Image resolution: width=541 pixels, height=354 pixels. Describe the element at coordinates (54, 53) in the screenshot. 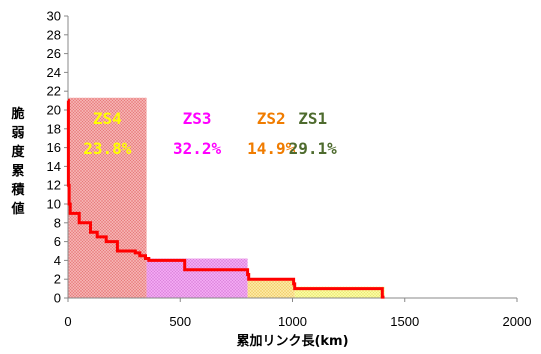

I see `y-tick-label: 26` at that location.